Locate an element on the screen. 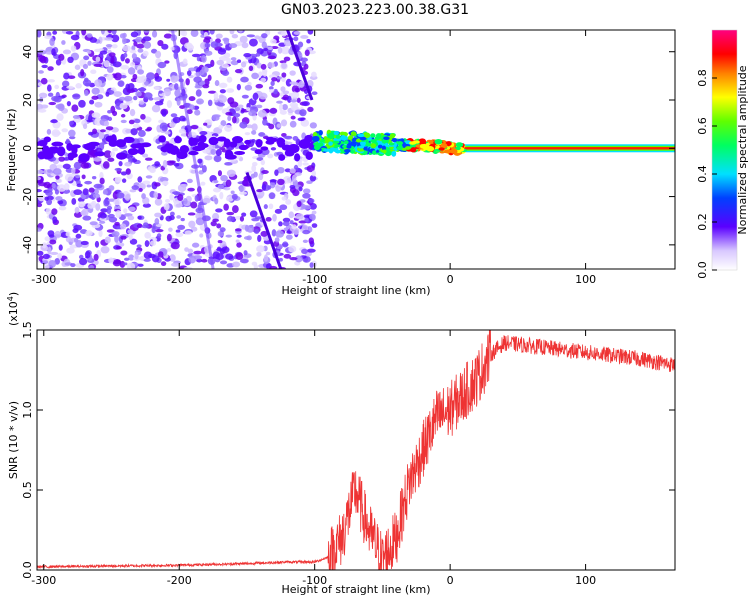  snr-ytick-tick-label-3: 1.5 is located at coordinates (27, 330).